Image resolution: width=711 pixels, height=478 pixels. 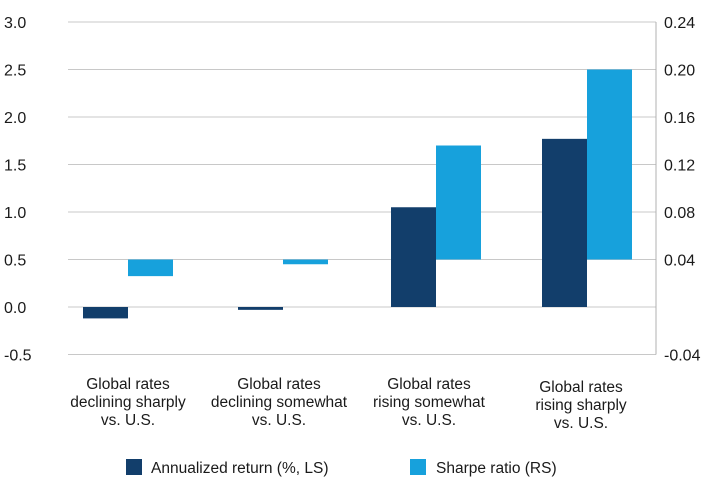 I want to click on category-label: declining somewhat, so click(x=279, y=402).